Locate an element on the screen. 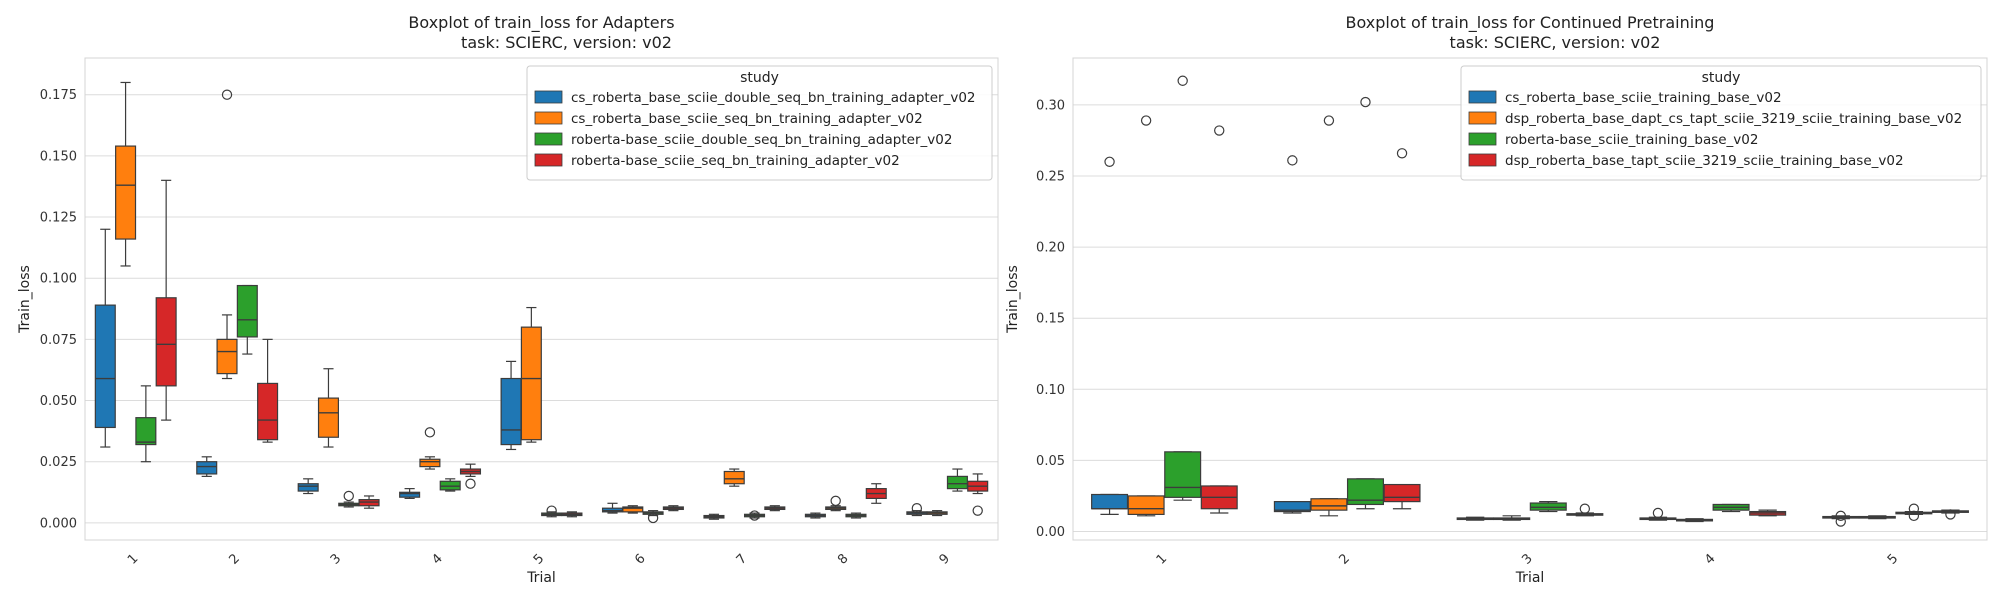  chart-title: Boxplot of train_loss for Adapters is located at coordinates (541, 23).